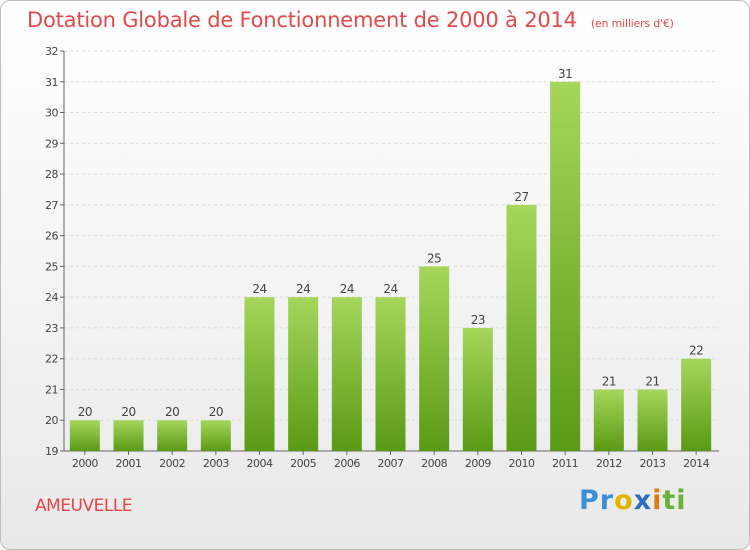  What do you see at coordinates (478, 463) in the screenshot?
I see `x-tick-label: 2009` at bounding box center [478, 463].